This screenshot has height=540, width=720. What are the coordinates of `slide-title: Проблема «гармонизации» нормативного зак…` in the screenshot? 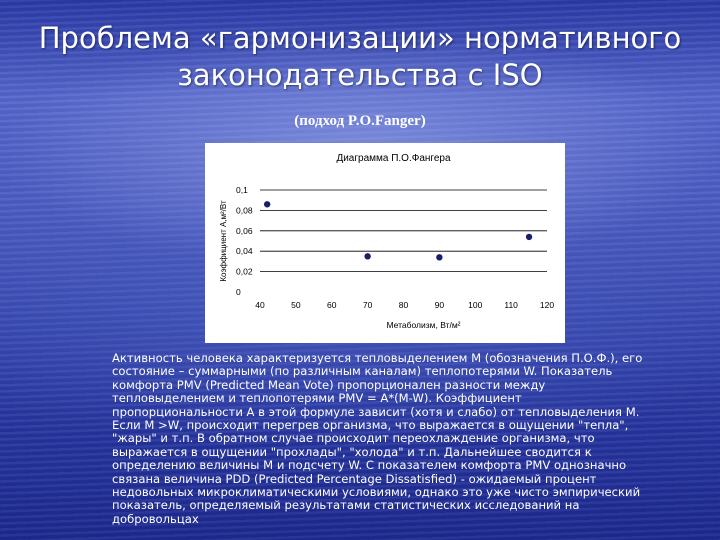 It's located at (360, 56).